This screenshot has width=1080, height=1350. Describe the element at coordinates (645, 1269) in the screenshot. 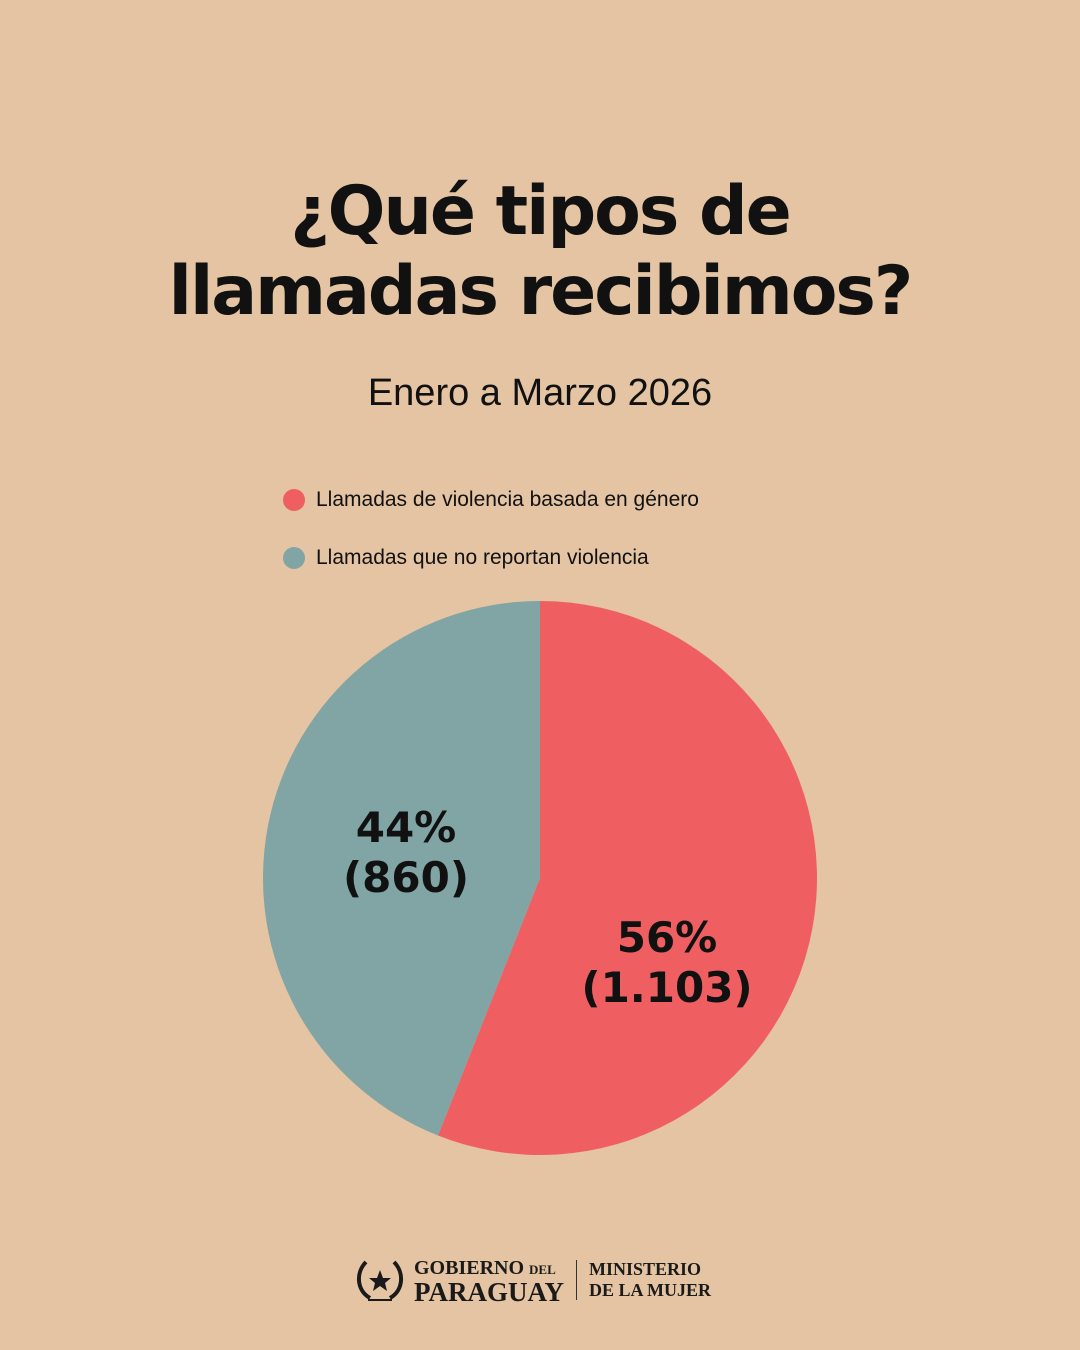

I see `ministry-line1: MINISTERIO` at that location.